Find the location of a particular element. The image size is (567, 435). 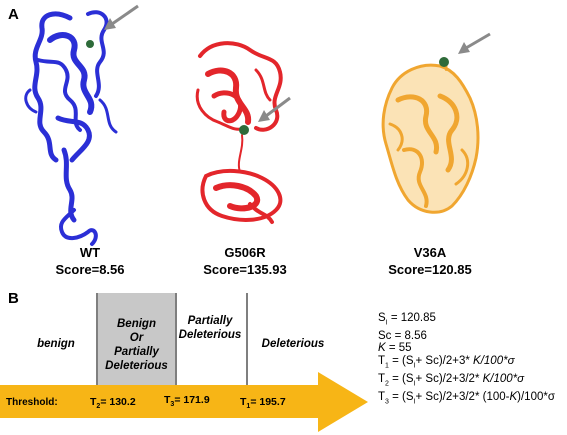

formula-t2: T2 = (SI+ Sc)/2+3/2* K/100*σ is located at coordinates (451, 380).